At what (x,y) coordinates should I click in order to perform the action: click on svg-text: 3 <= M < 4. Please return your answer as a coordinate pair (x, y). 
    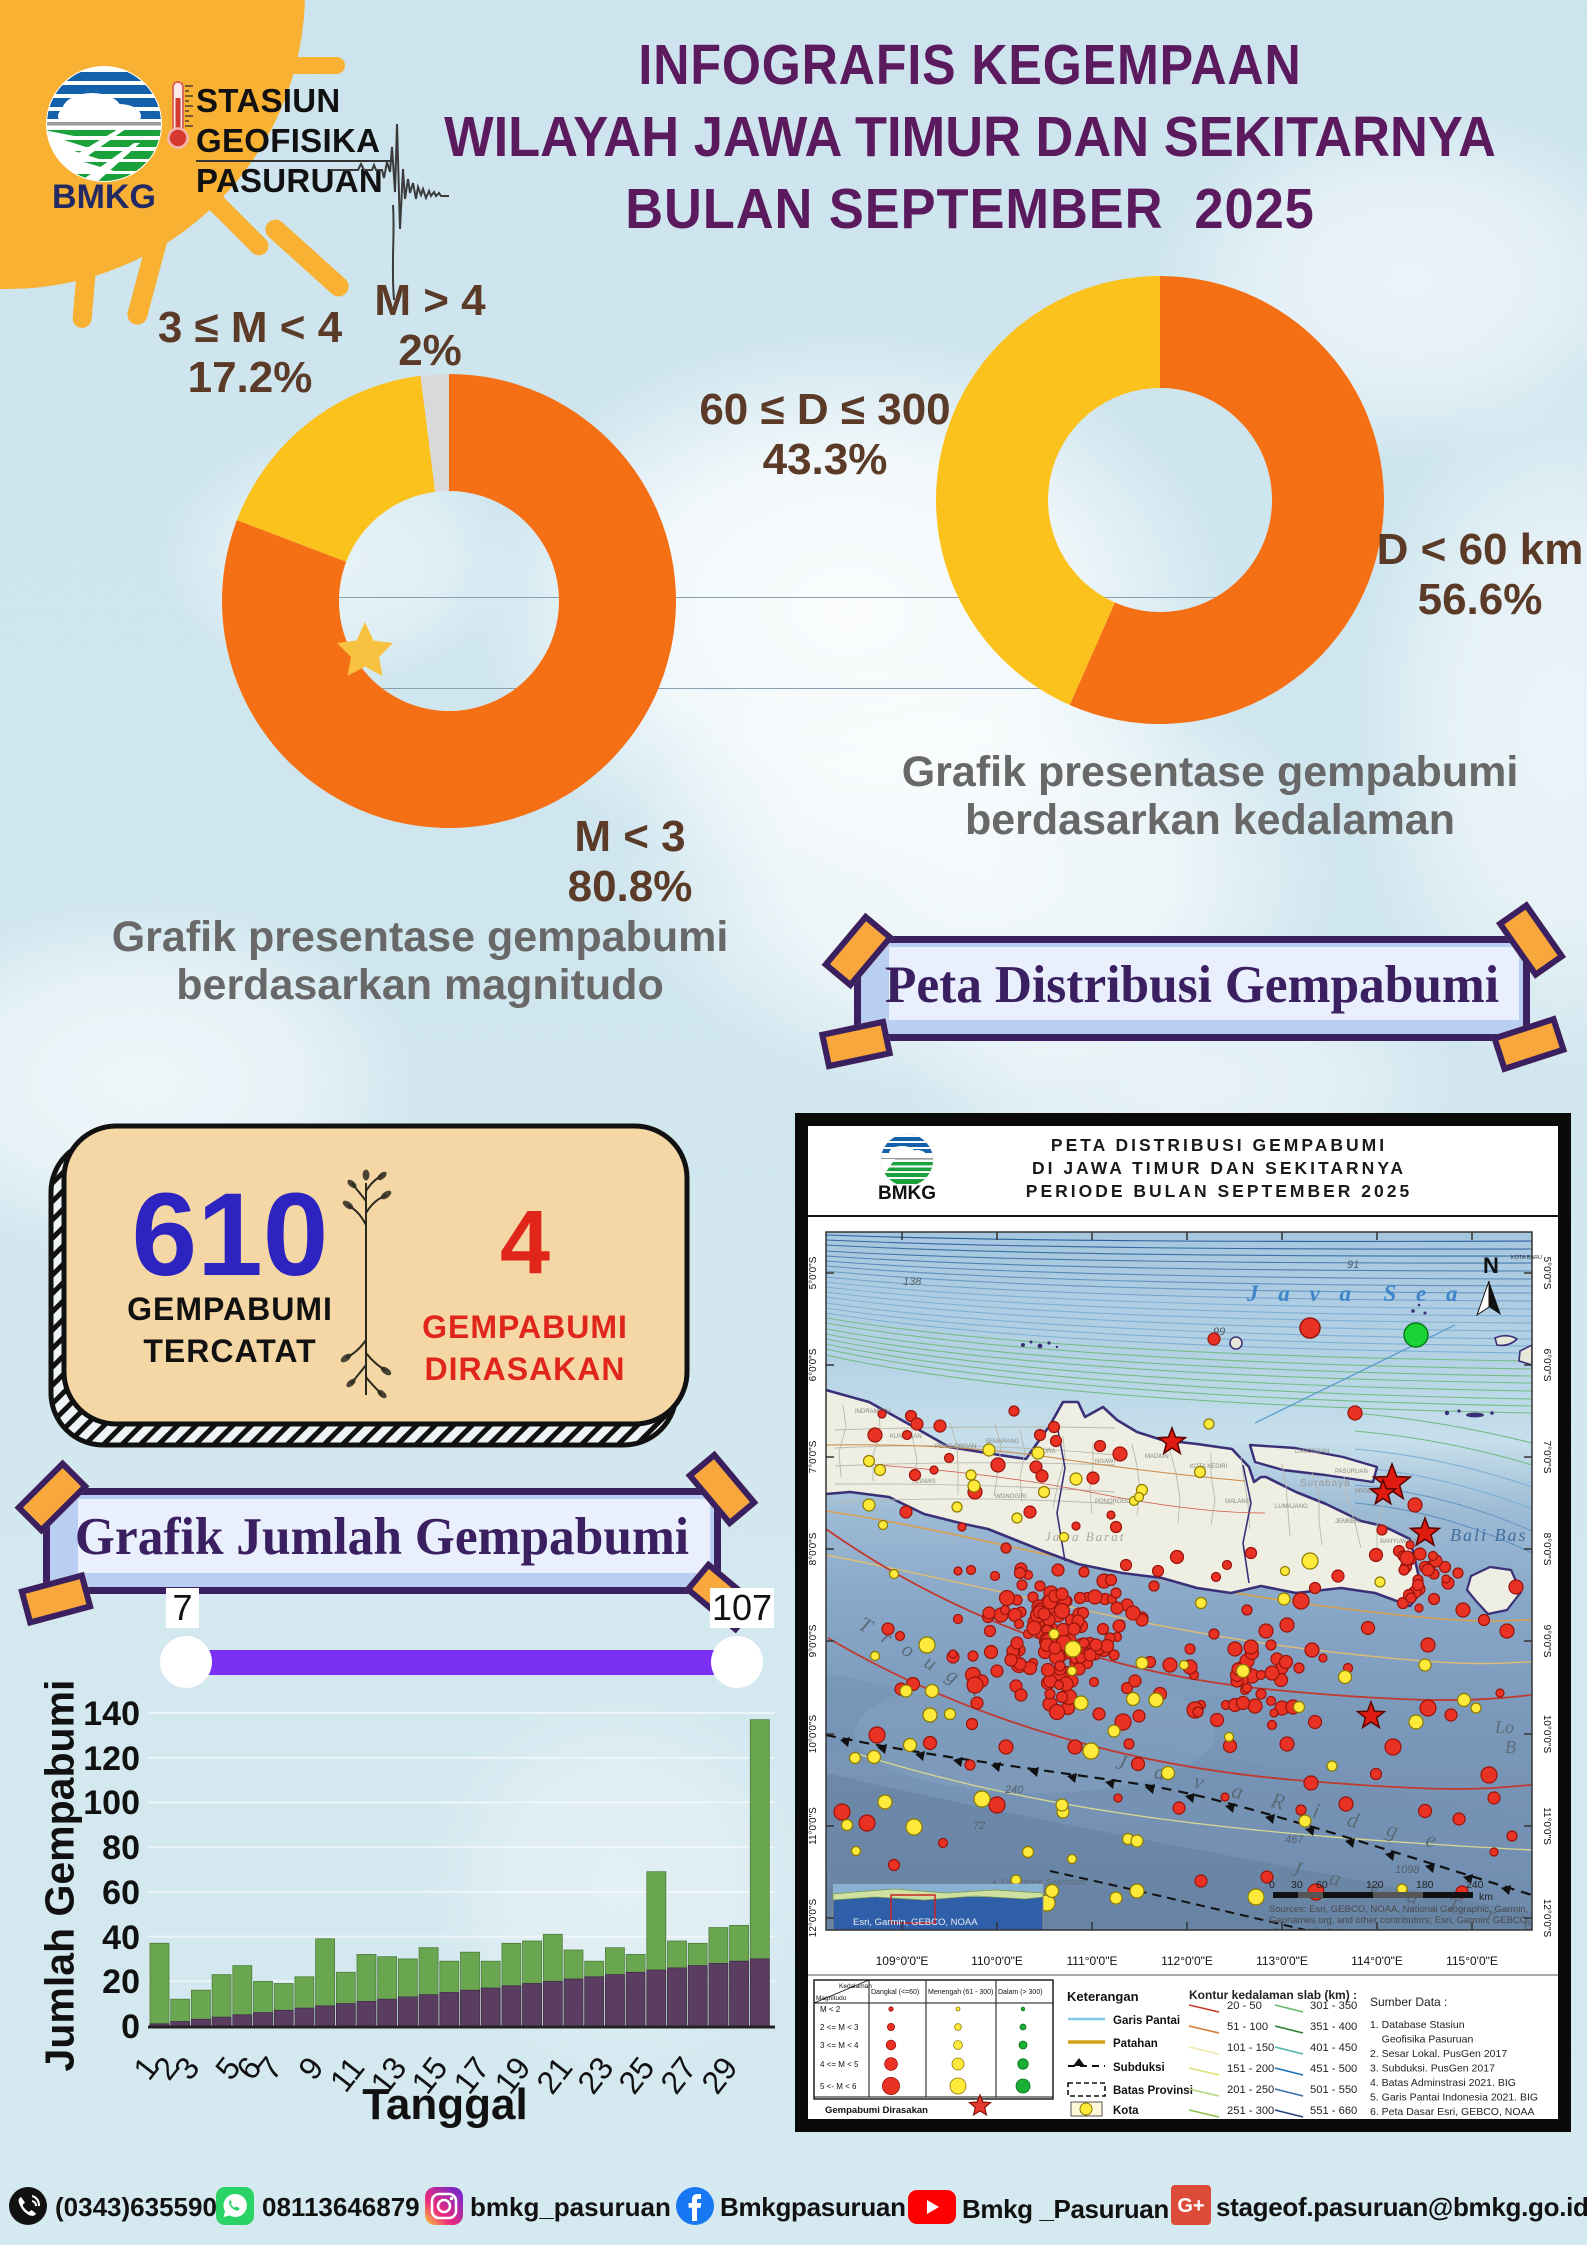
    Looking at the image, I should click on (839, 2045).